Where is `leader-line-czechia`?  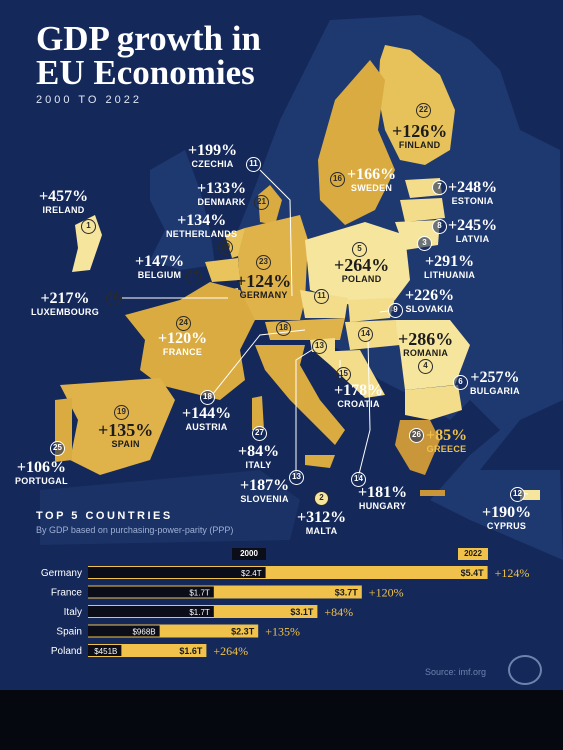 leader-line-czechia is located at coordinates (276, 233).